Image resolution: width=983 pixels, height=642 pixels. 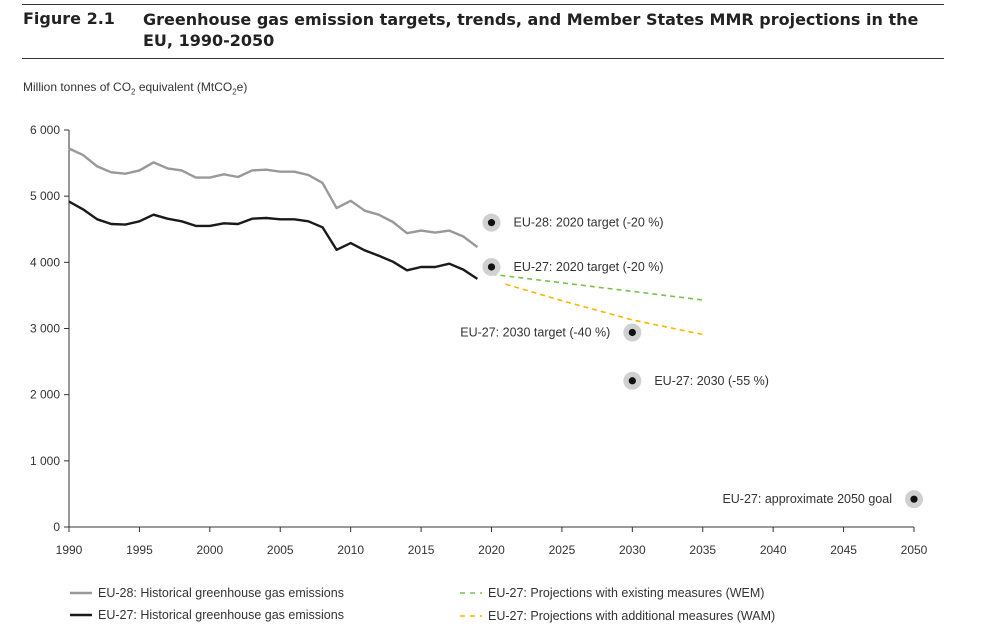 I want to click on series-line-eu27, so click(x=273, y=240).